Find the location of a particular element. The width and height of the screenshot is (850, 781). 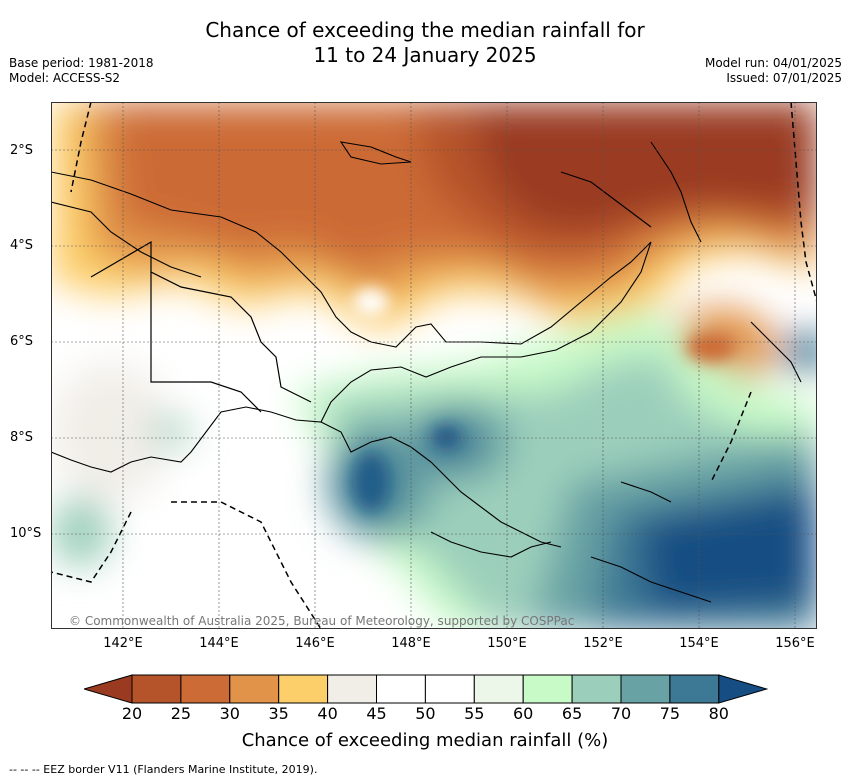

lon-label-154e: 154°E is located at coordinates (699, 643).